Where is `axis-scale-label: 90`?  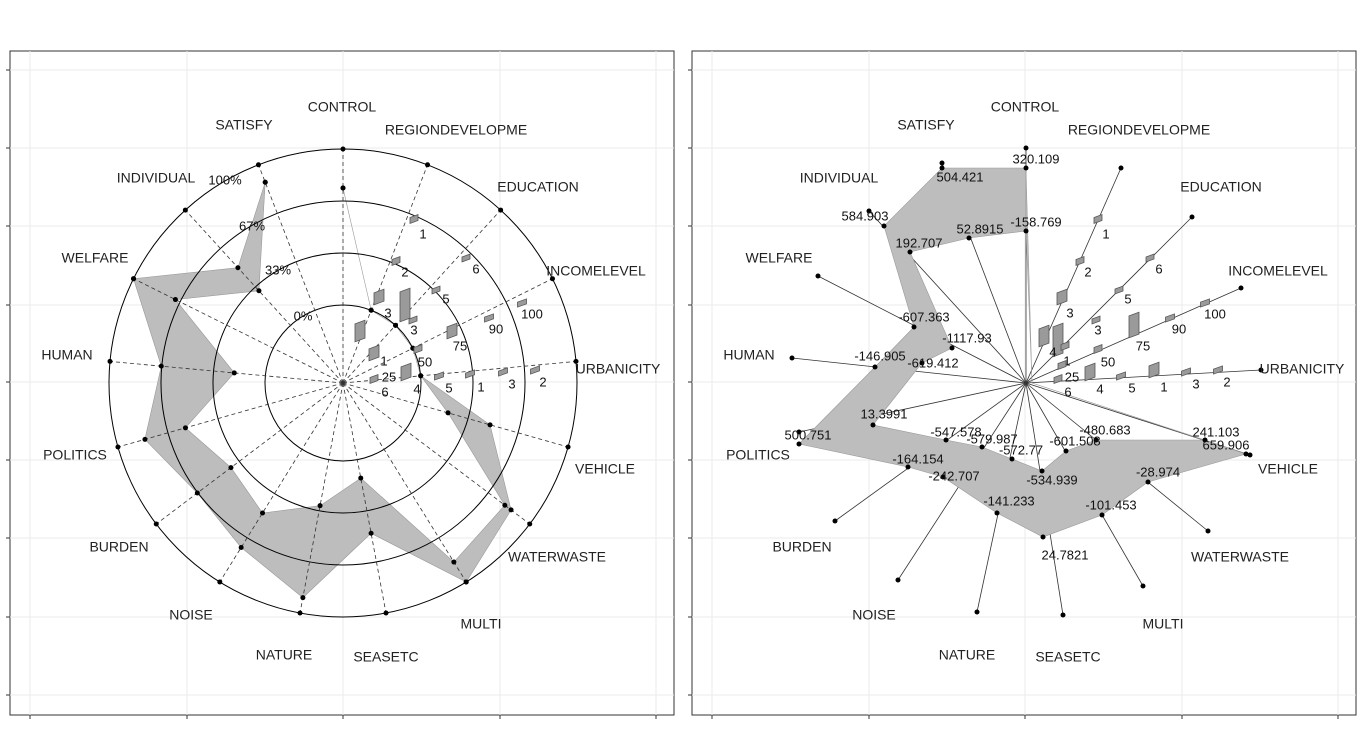
axis-scale-label: 90 is located at coordinates (496, 328).